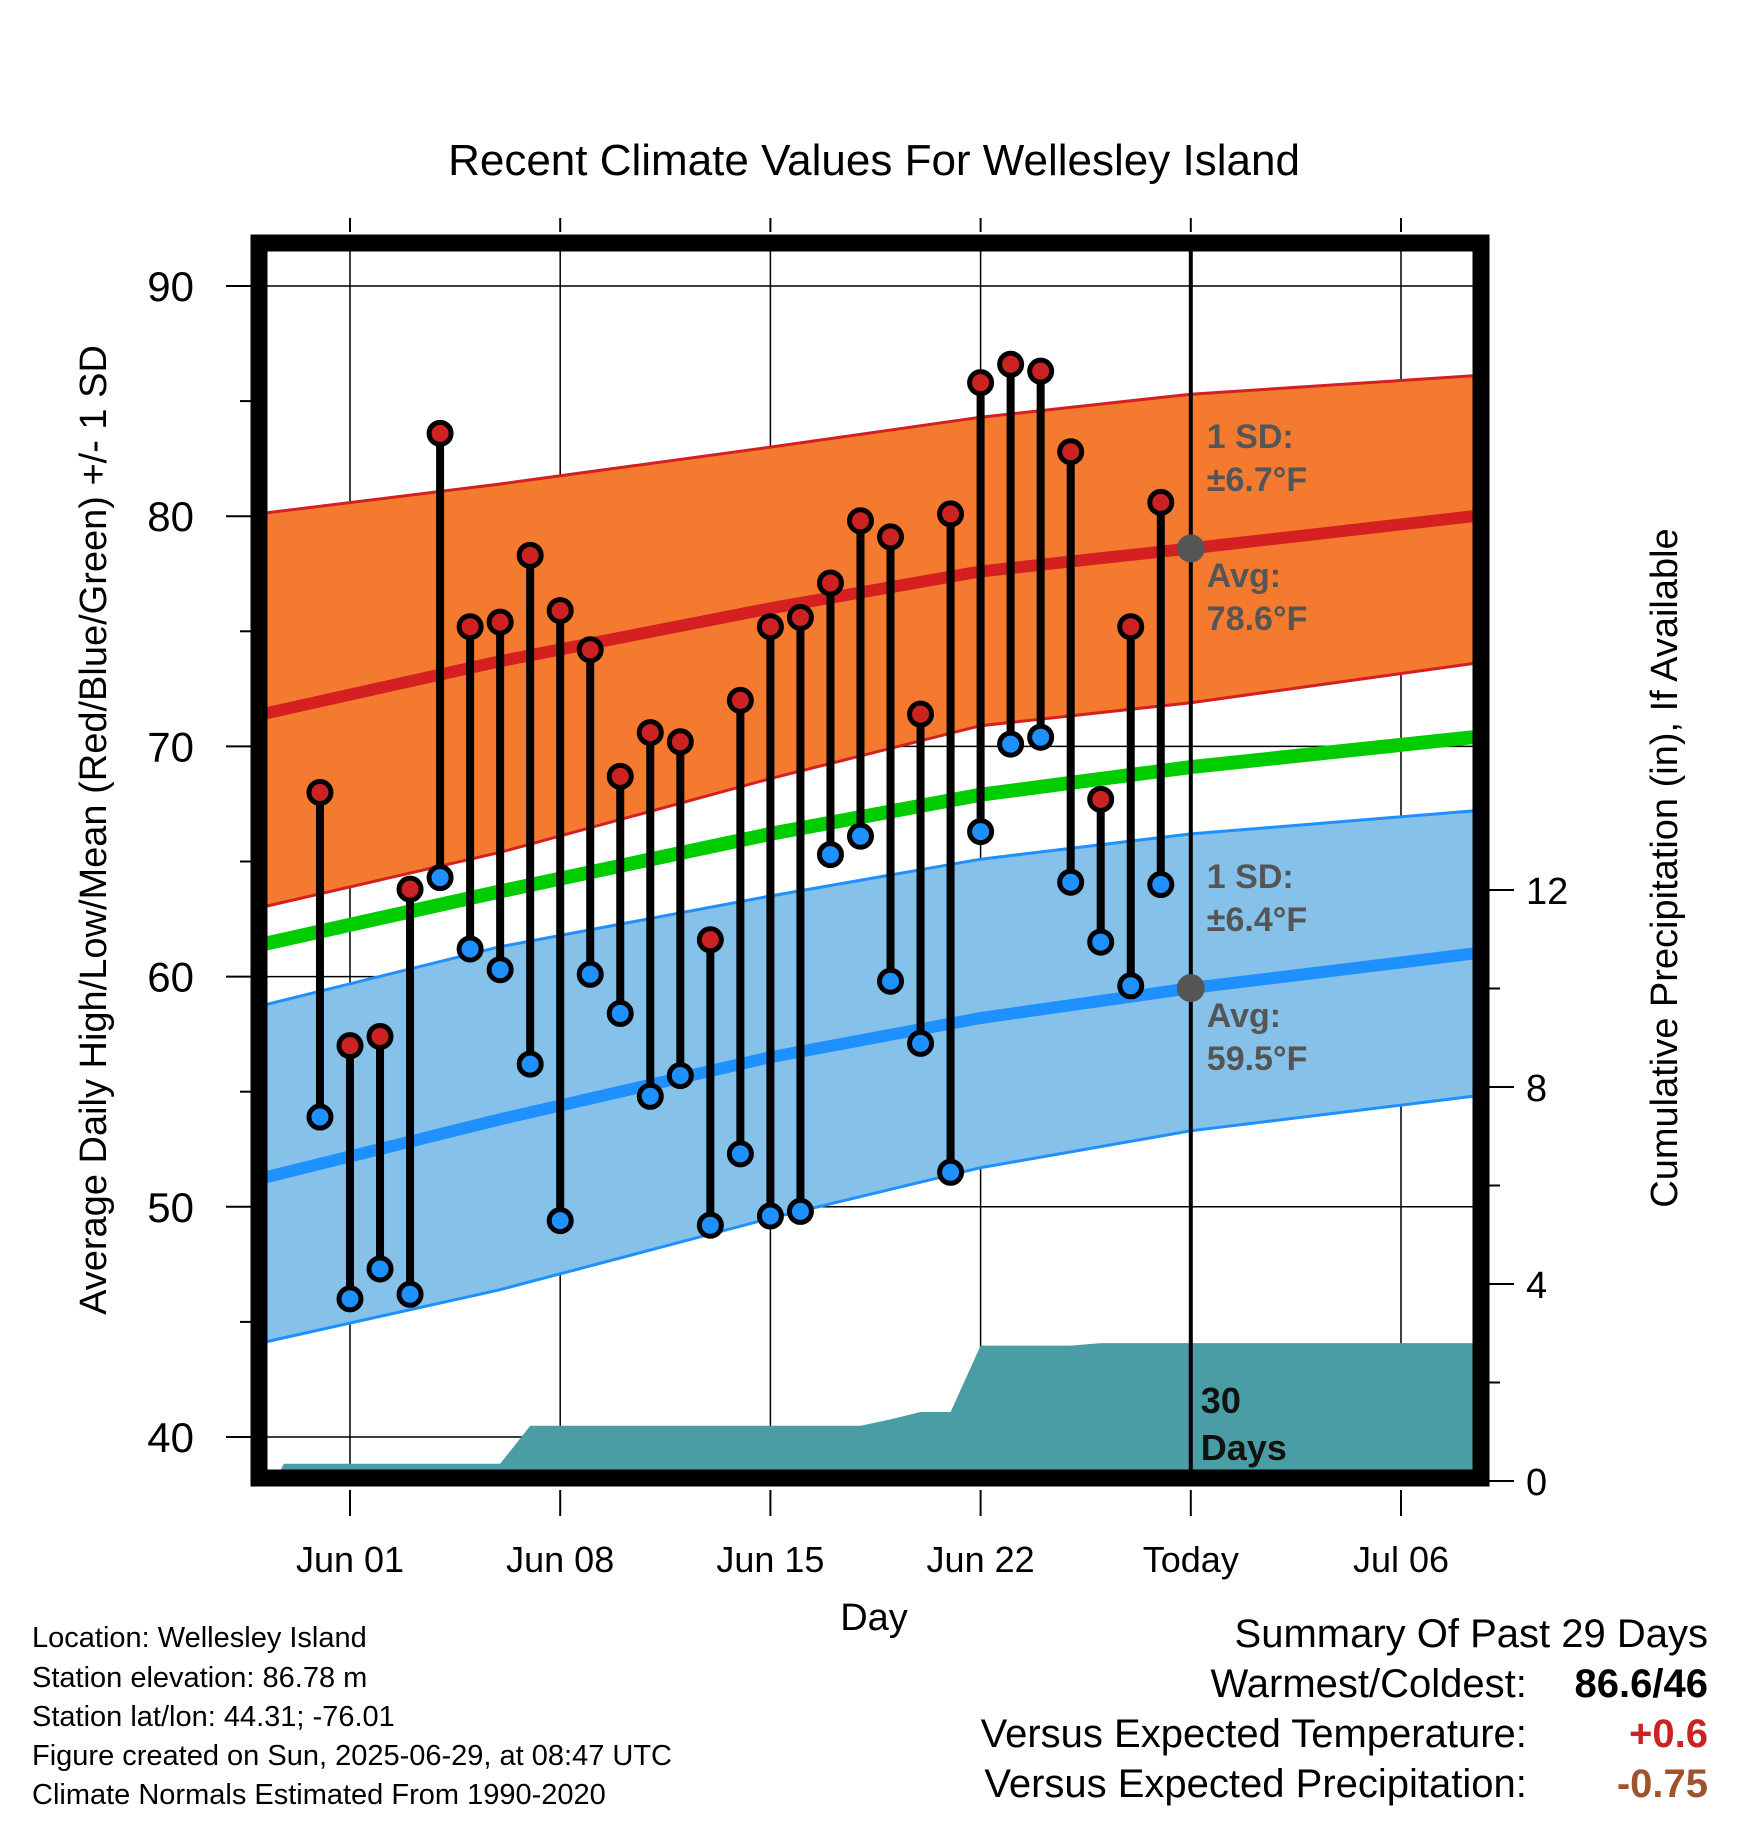  Describe the element at coordinates (868, 1066) in the screenshot. I see `normal-low-line` at that location.